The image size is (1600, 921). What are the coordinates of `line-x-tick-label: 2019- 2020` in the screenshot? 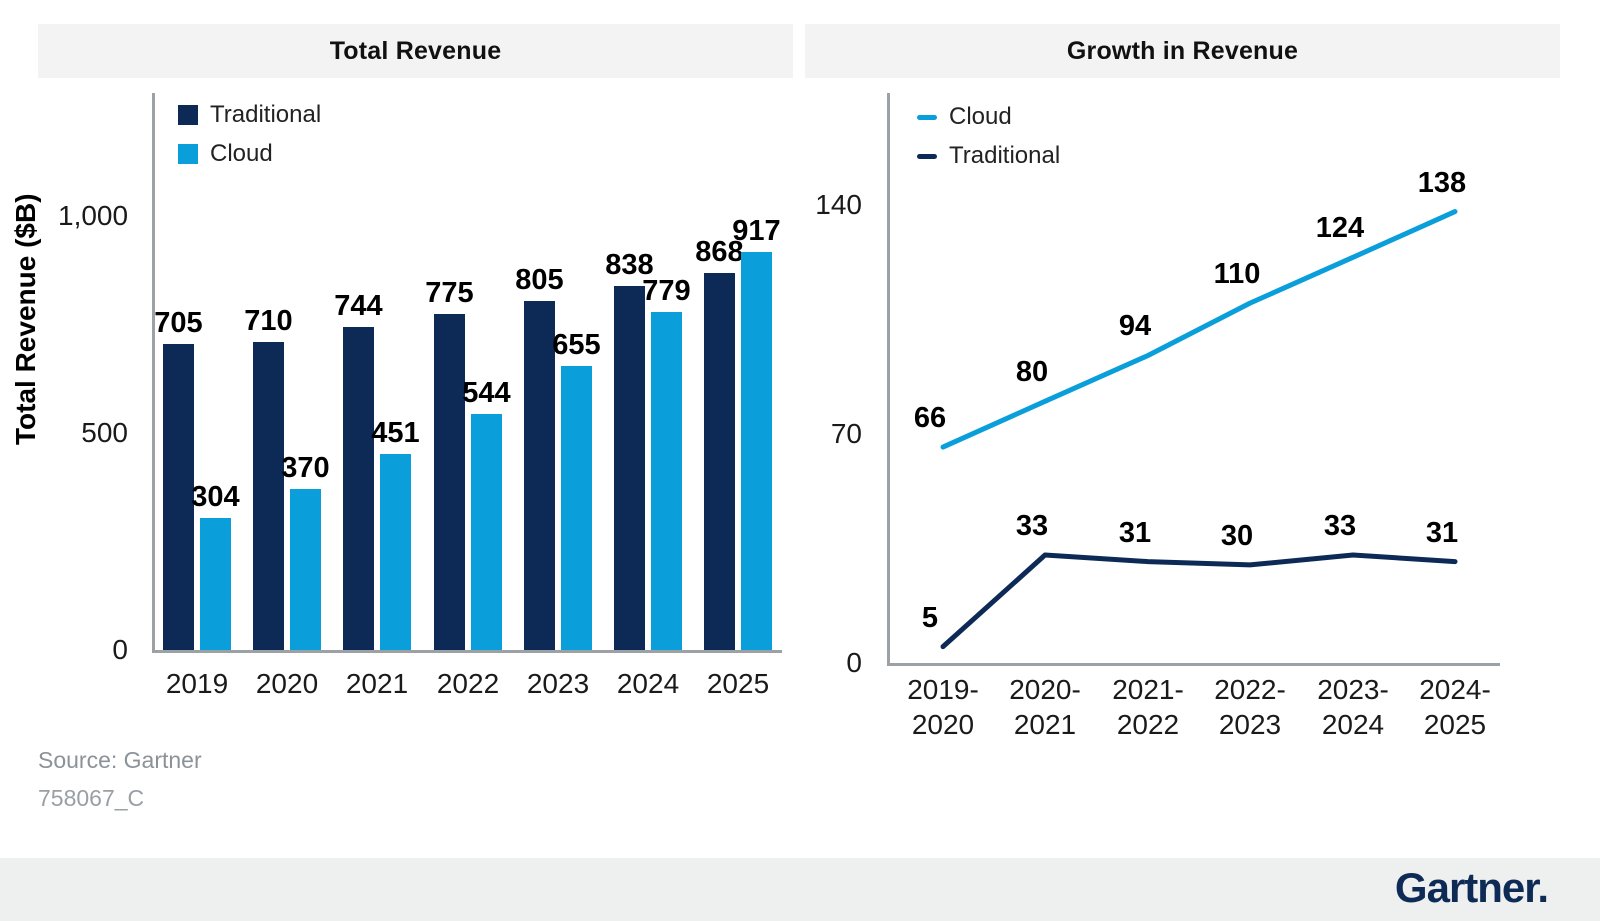 It's located at (943, 707).